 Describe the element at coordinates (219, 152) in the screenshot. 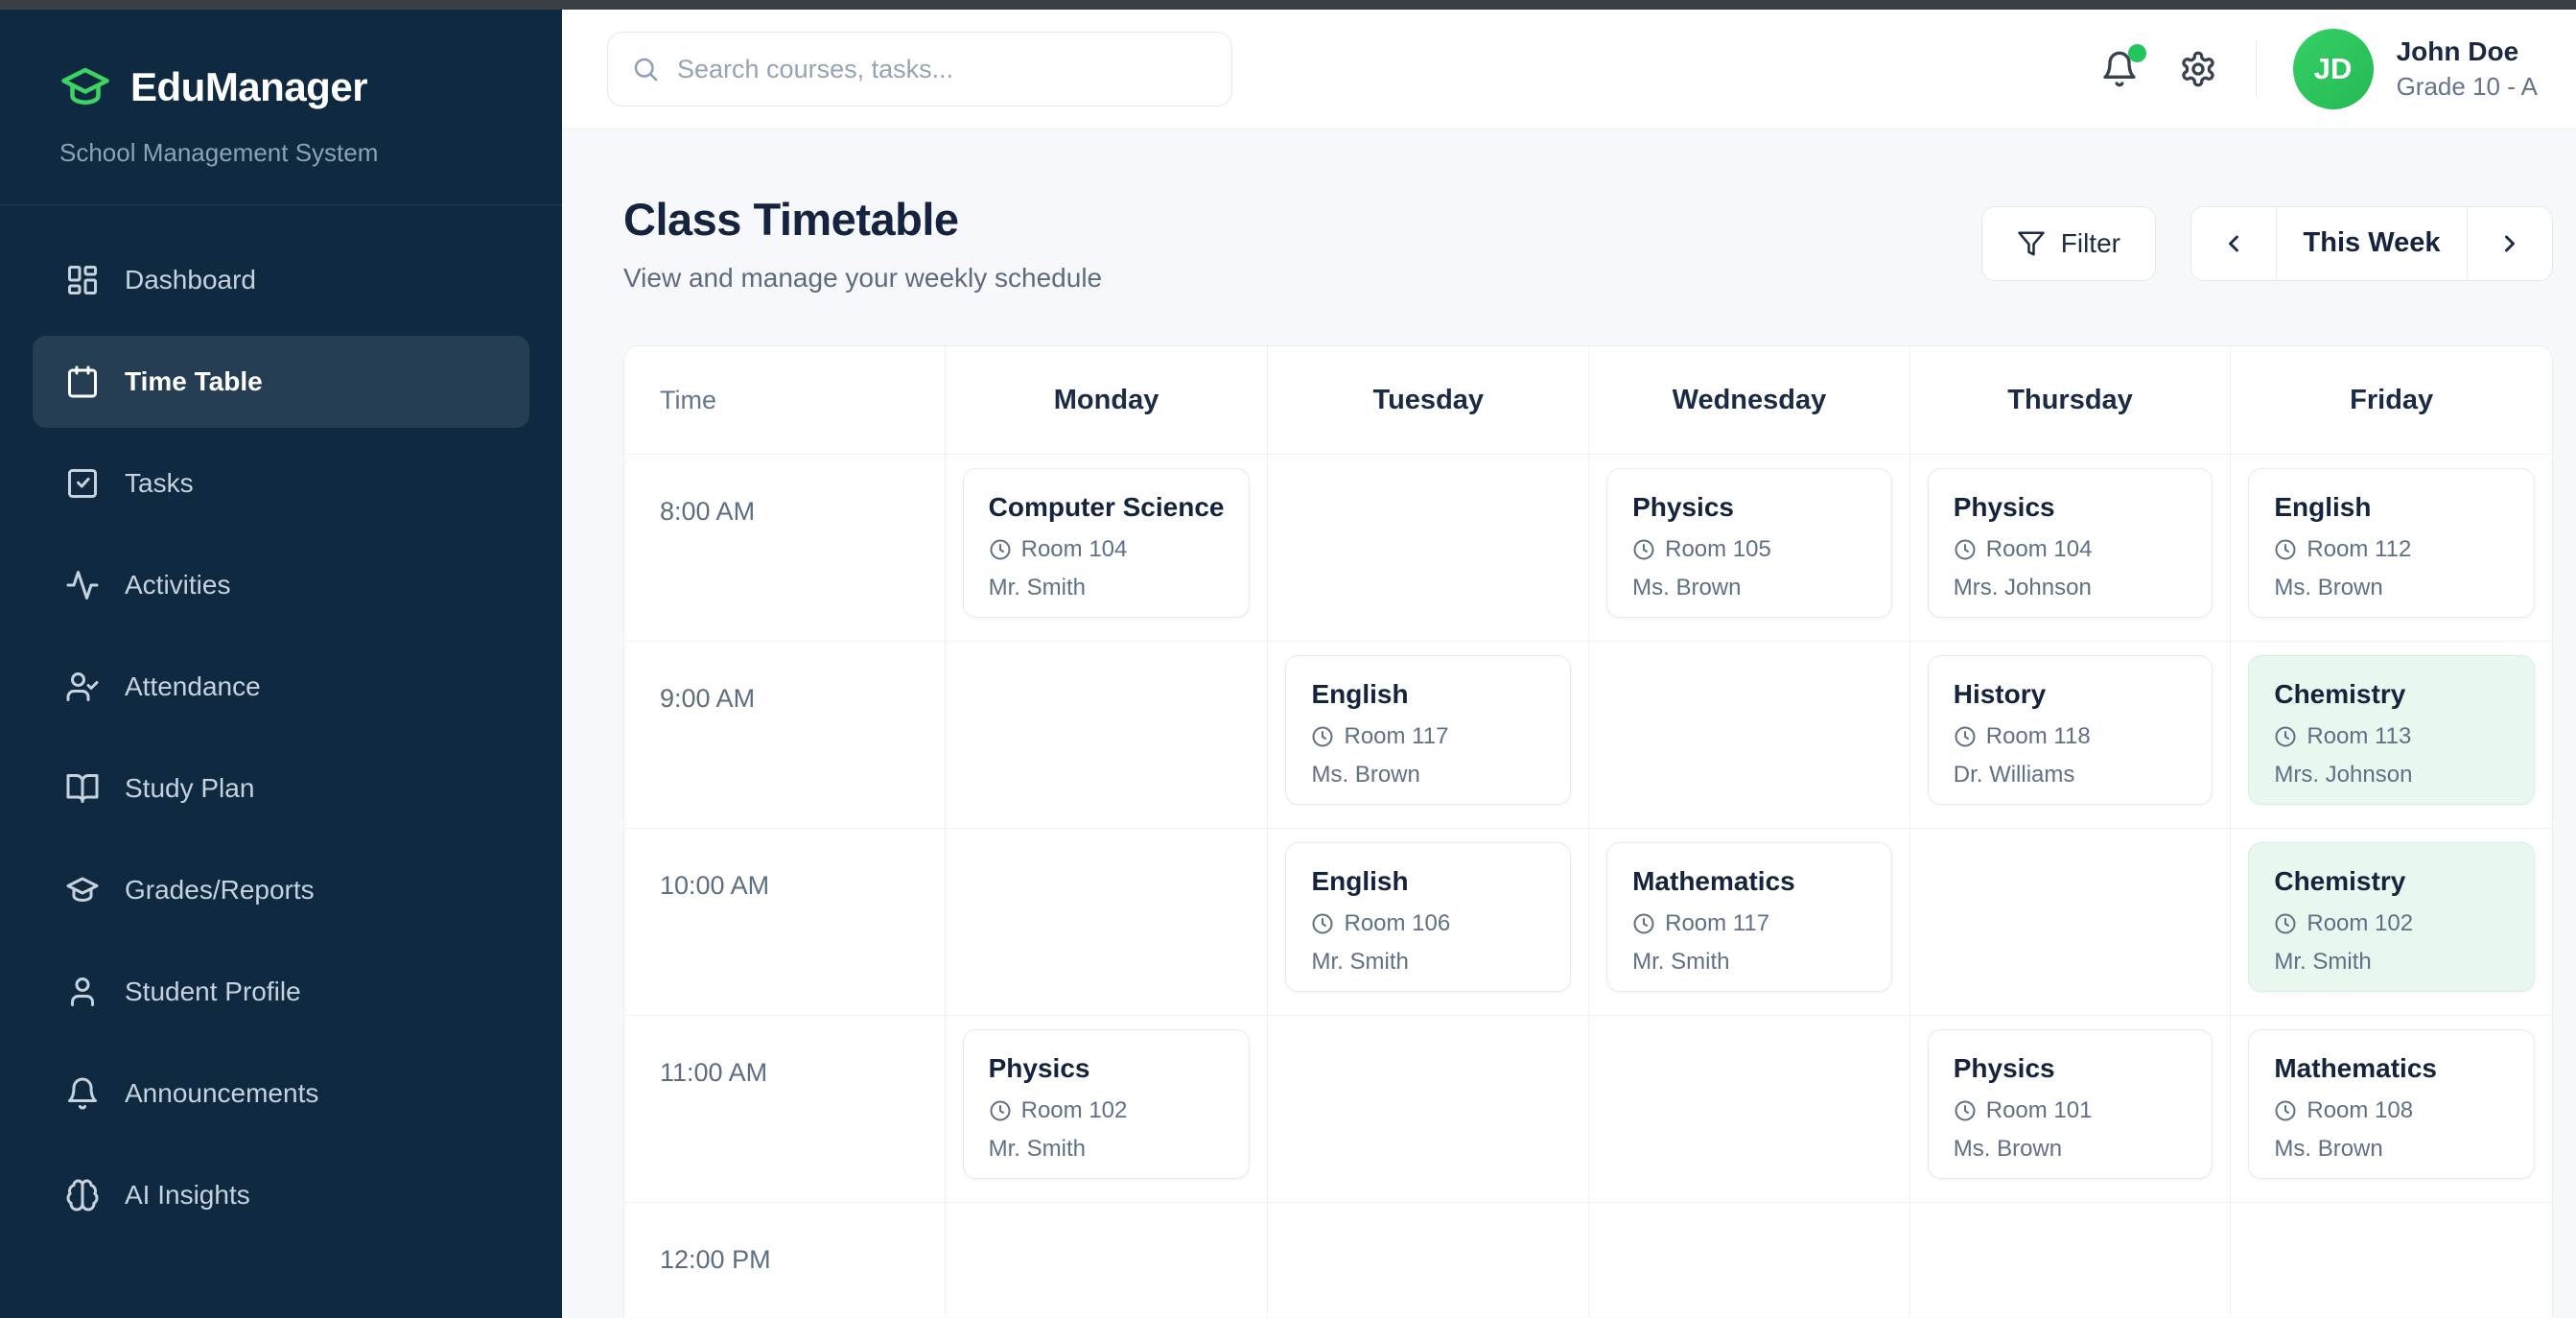

I see `app-tagline: School Management System` at that location.